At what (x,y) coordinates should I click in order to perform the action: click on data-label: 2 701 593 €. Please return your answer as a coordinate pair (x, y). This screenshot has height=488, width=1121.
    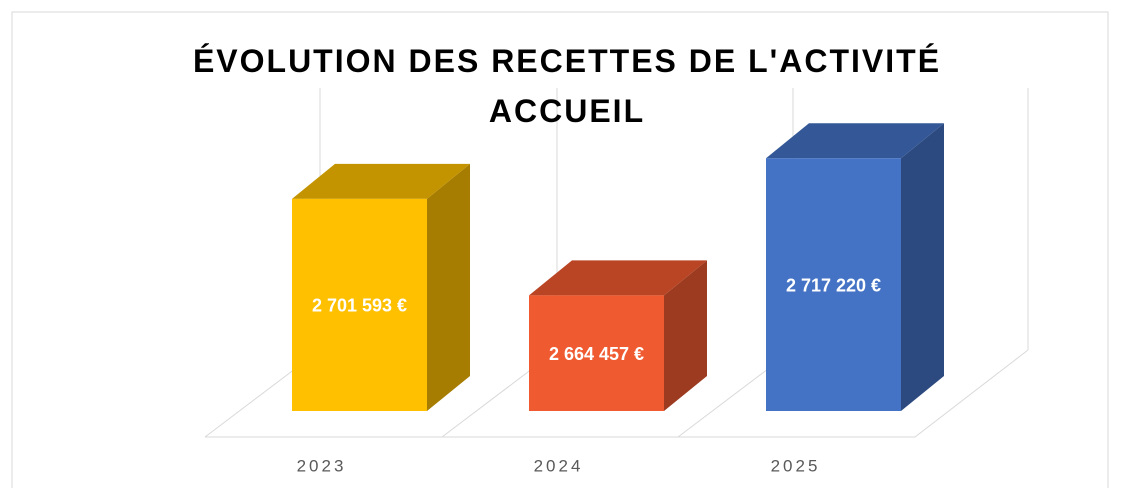
    Looking at the image, I should click on (359, 306).